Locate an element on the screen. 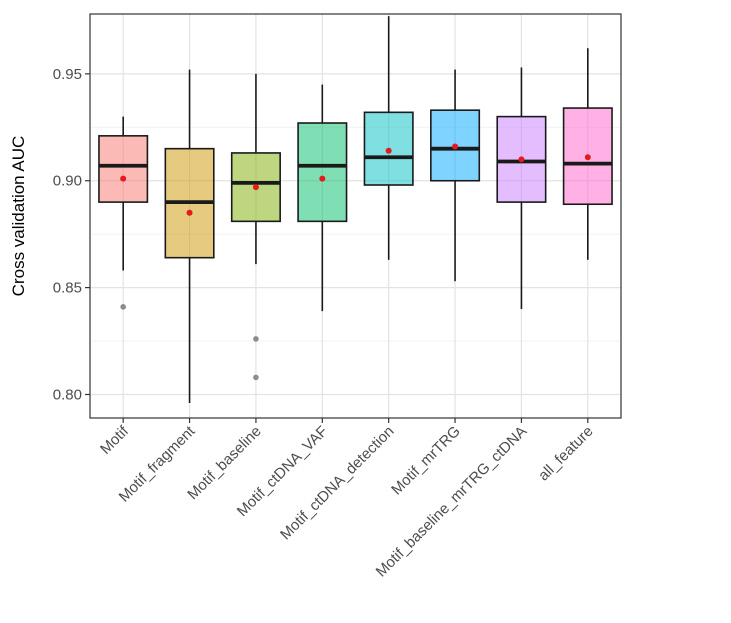  box-group-Motif_ctDNA_detection is located at coordinates (388, 138).